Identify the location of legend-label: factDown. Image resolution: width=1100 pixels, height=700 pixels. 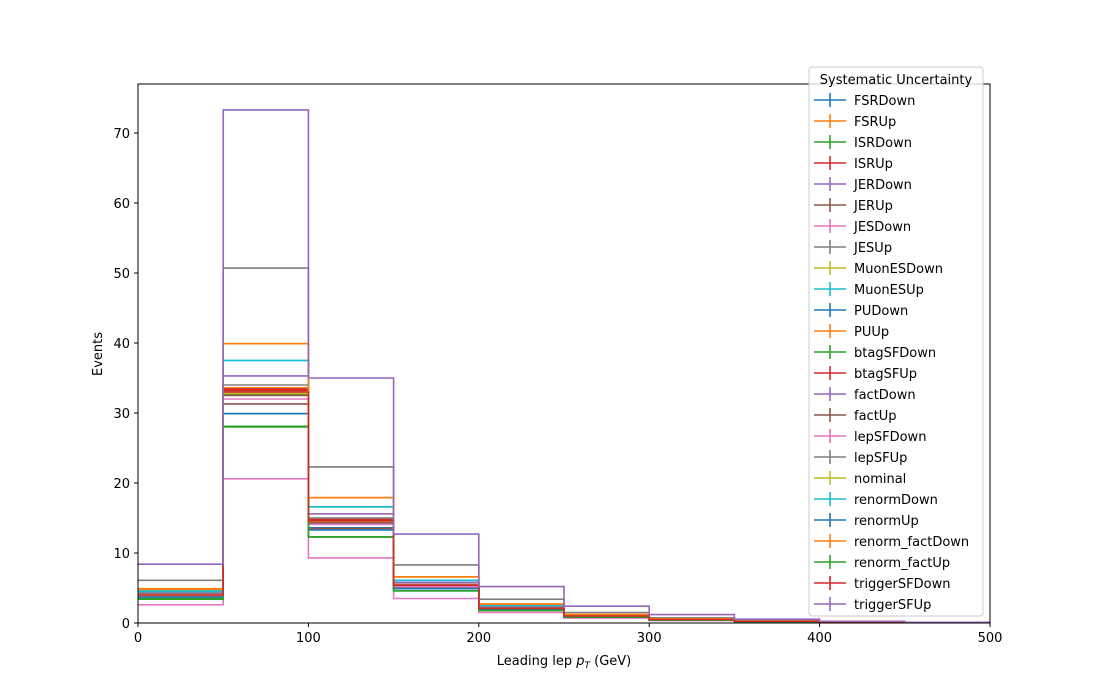
(885, 395).